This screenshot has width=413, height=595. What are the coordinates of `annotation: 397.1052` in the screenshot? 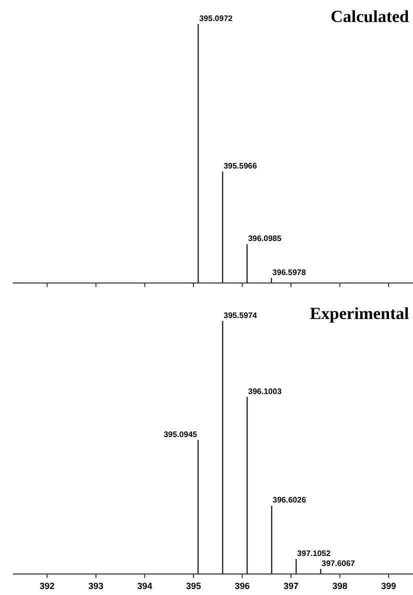 It's located at (314, 553).